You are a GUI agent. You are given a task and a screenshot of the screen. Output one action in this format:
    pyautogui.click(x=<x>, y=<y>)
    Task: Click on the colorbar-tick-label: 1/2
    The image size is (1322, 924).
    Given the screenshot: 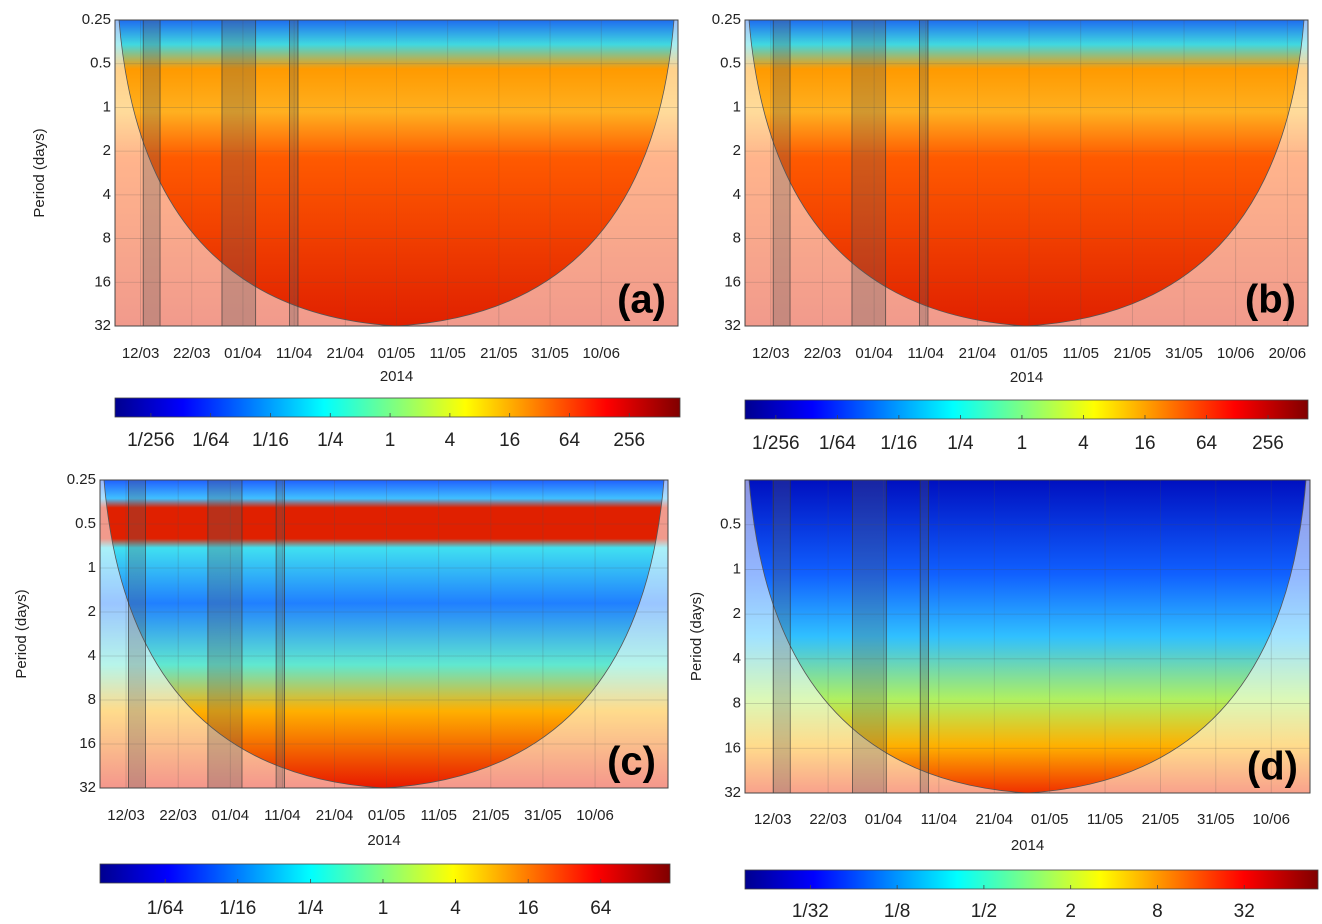 What is the action you would take?
    pyautogui.click(x=984, y=911)
    